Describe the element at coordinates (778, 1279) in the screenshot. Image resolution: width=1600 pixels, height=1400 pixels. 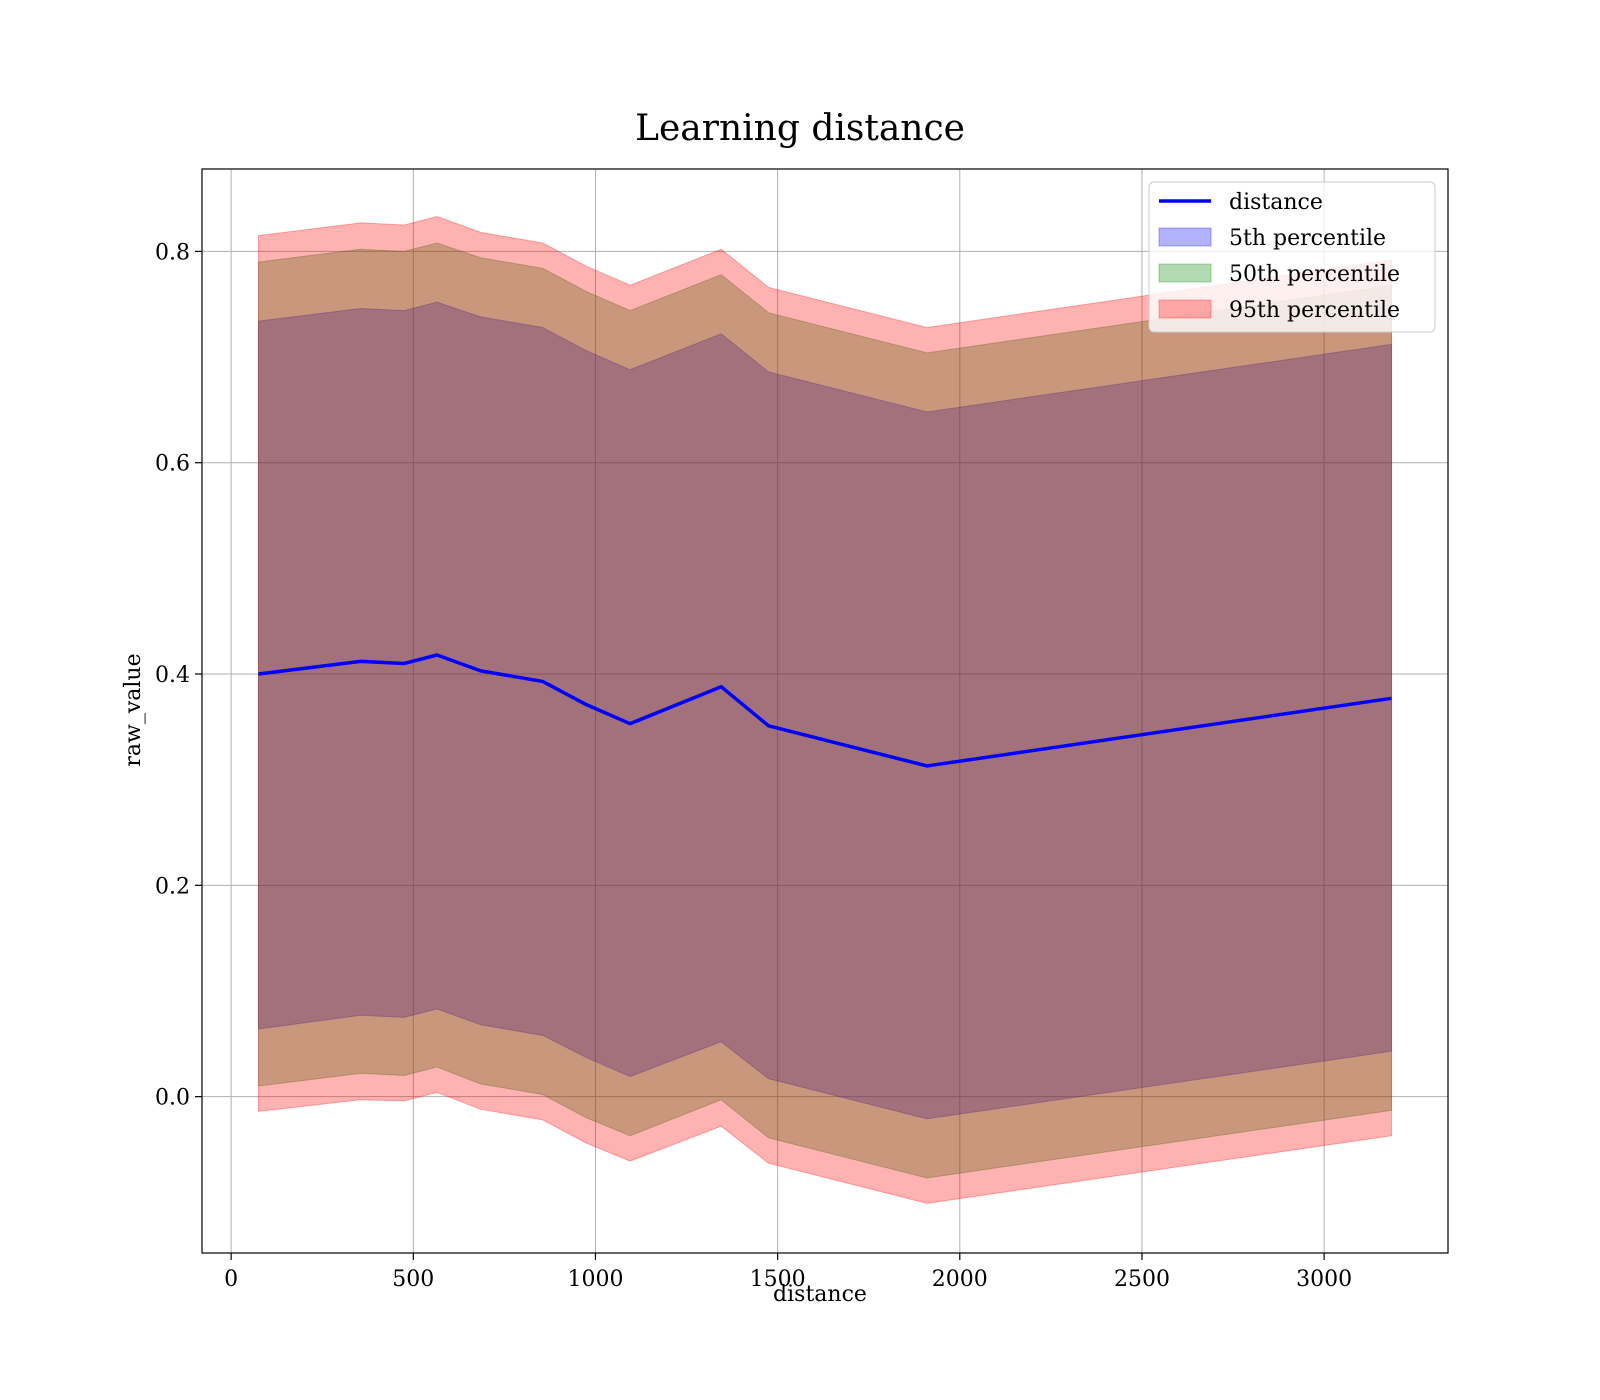
I see `x-tick-label: 1500` at that location.